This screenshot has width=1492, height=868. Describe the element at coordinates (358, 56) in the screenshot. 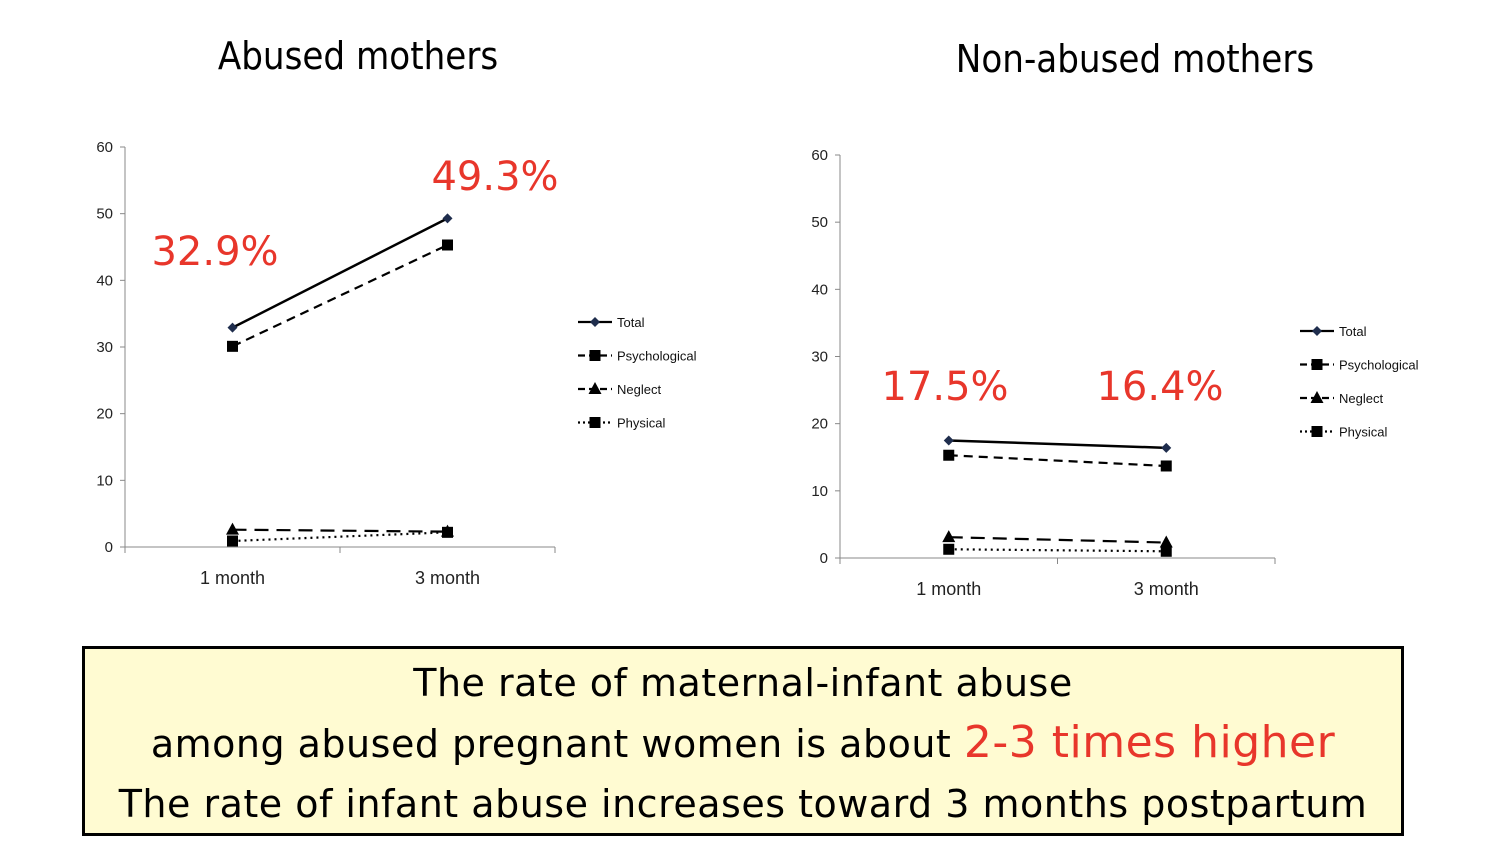

I see `chart-title-abused: Abused mothers` at that location.